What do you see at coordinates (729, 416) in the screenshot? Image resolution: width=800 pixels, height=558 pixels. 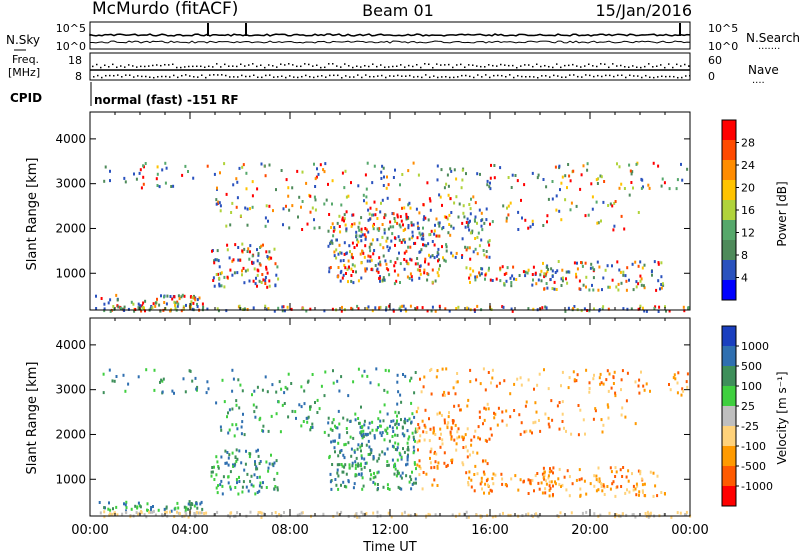 I see `colorbar-segment` at bounding box center [729, 416].